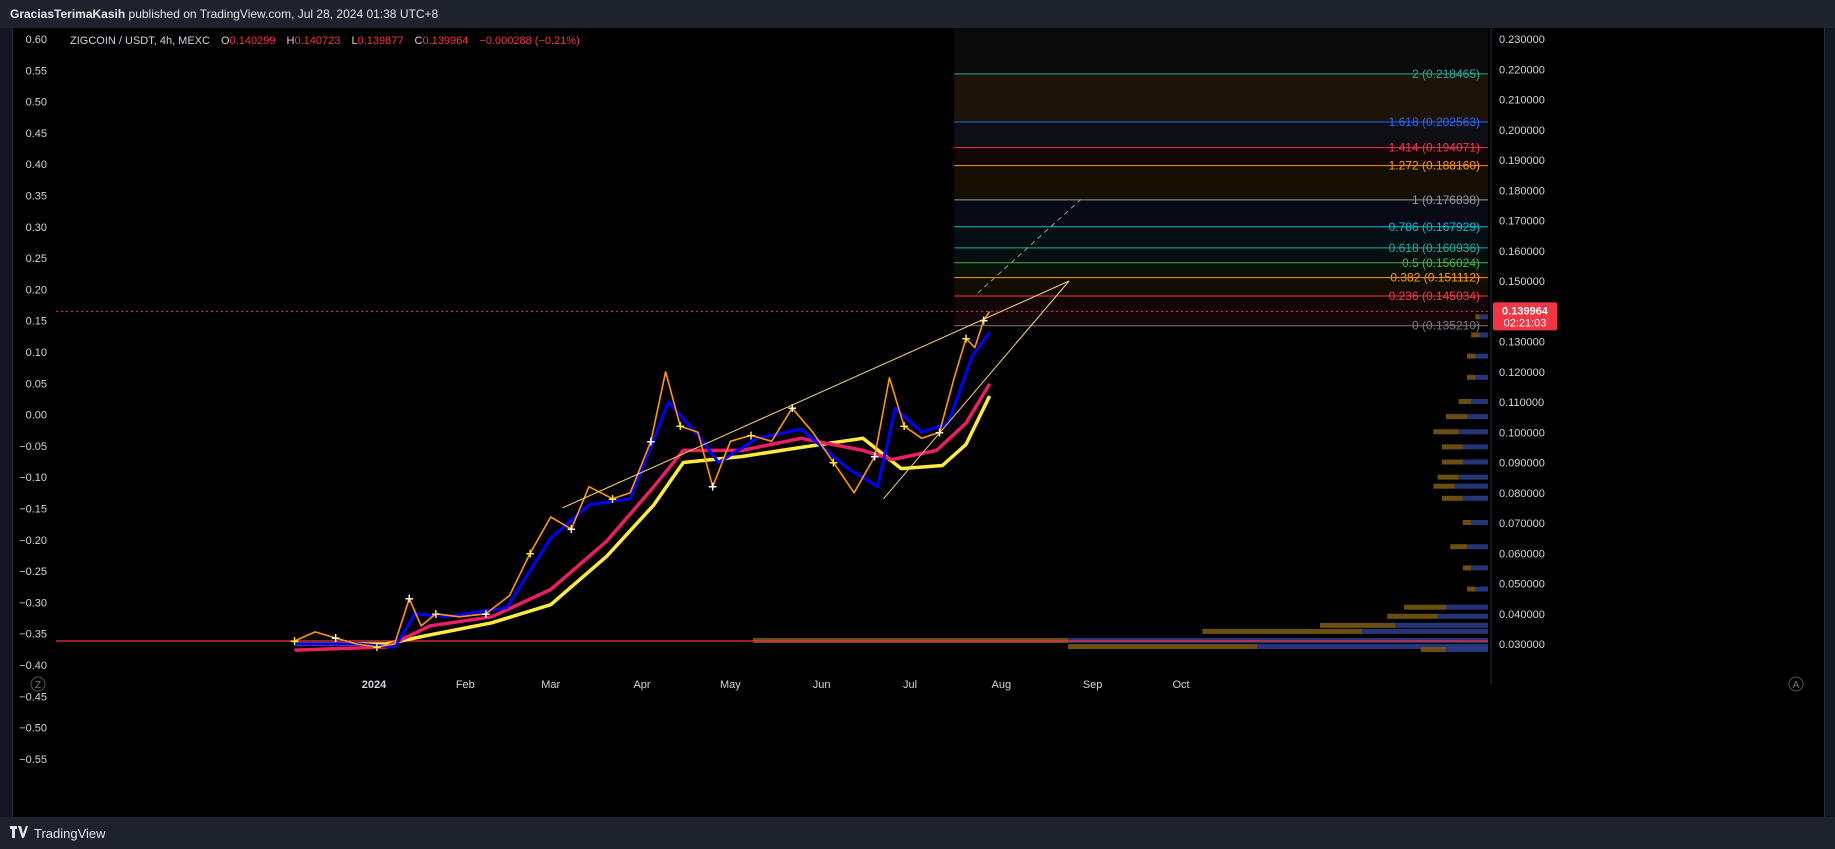 The height and width of the screenshot is (849, 1835). I want to click on ma-line-fast, so click(642, 490).